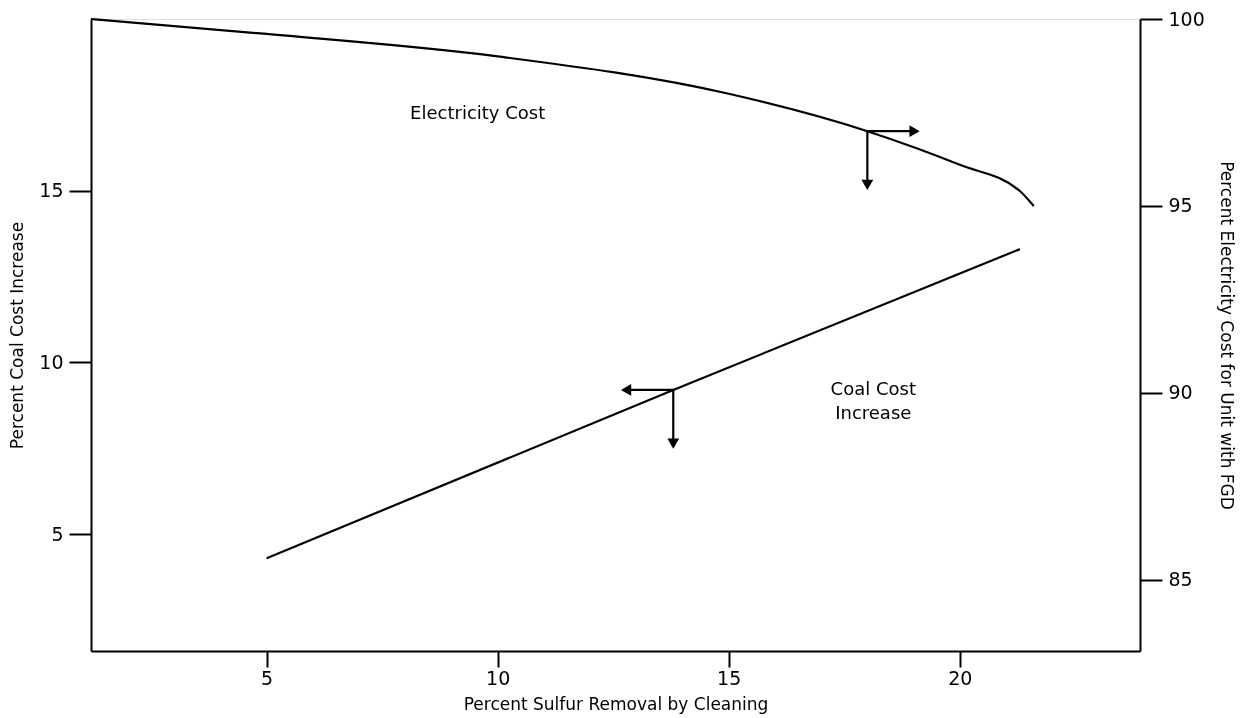 The height and width of the screenshot is (718, 1243). I want to click on x-tick-label: 20, so click(960, 677).